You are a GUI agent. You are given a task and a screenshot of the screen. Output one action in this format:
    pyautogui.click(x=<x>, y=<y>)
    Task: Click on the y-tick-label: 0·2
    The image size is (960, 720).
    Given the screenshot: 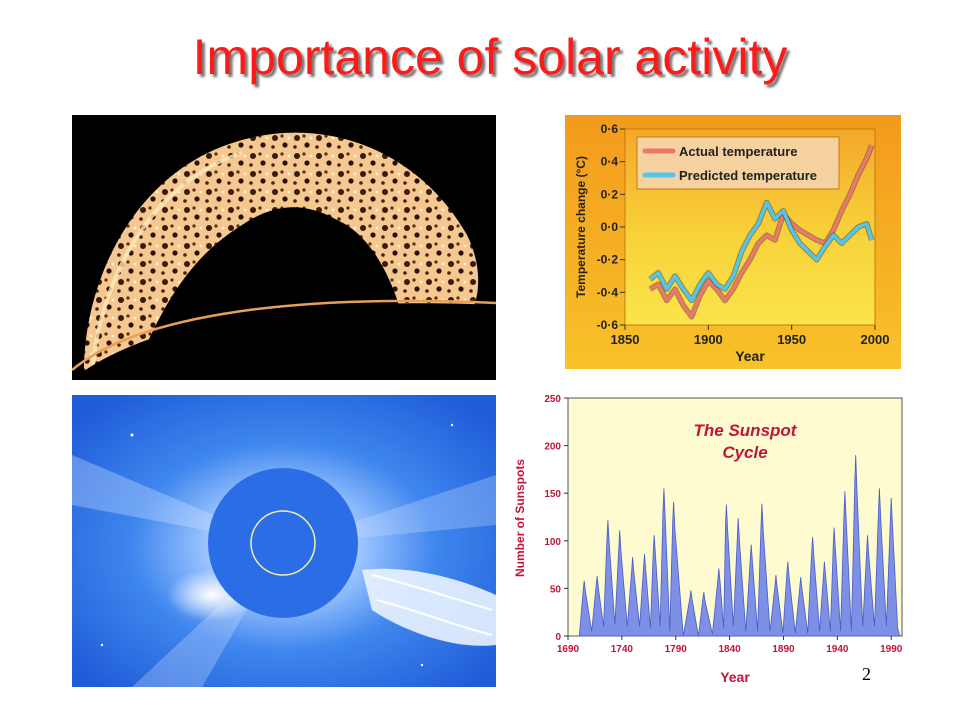 What is the action you would take?
    pyautogui.click(x=610, y=194)
    